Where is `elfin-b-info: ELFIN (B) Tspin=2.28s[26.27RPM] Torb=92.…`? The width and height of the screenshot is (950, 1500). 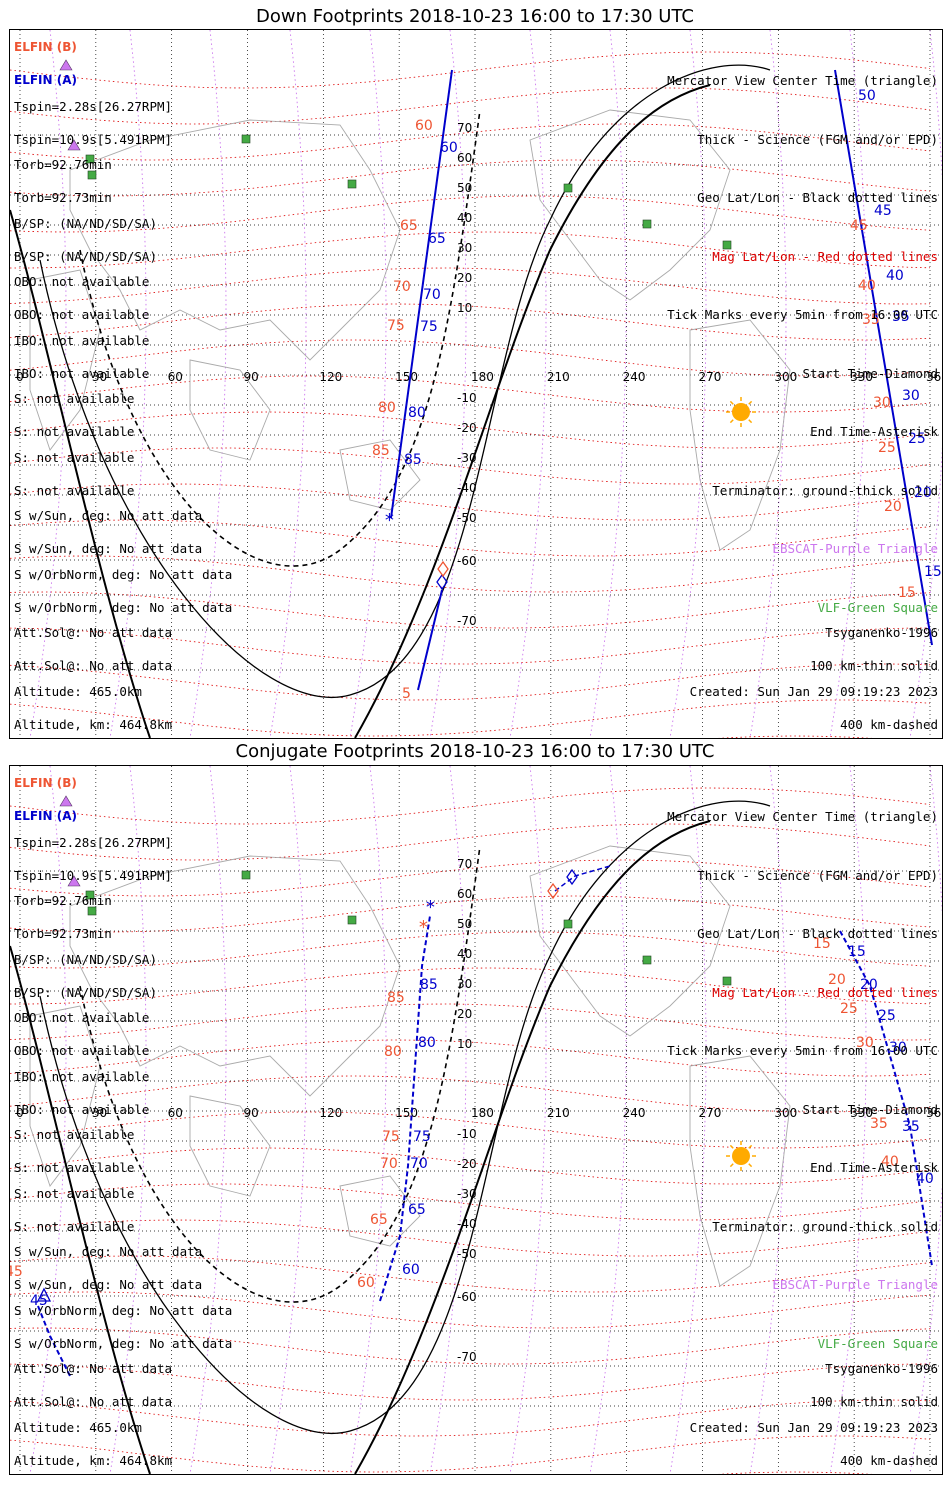
elfin-b-info: ELFIN (B) Tspin=2.28s[26.27RPM] Torb=92.… is located at coordinates (123, 1120).